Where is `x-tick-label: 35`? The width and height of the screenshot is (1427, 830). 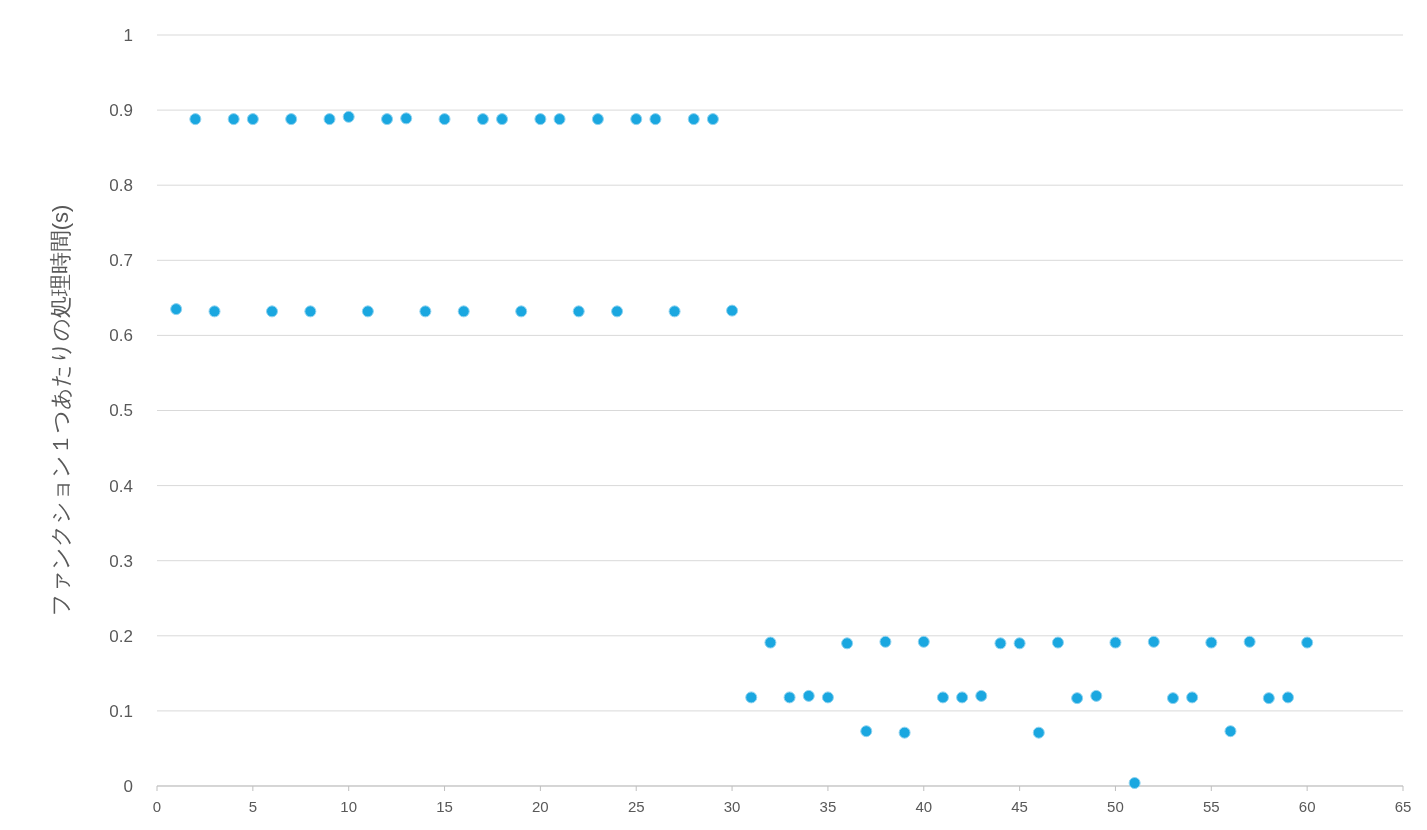
x-tick-label: 35 is located at coordinates (828, 806).